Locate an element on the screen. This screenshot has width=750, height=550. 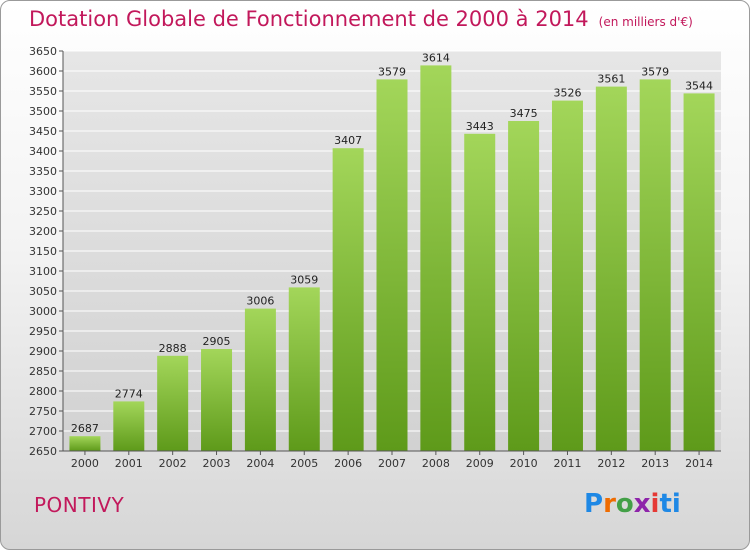
bar-value-label: 2888 is located at coordinates (173, 348).